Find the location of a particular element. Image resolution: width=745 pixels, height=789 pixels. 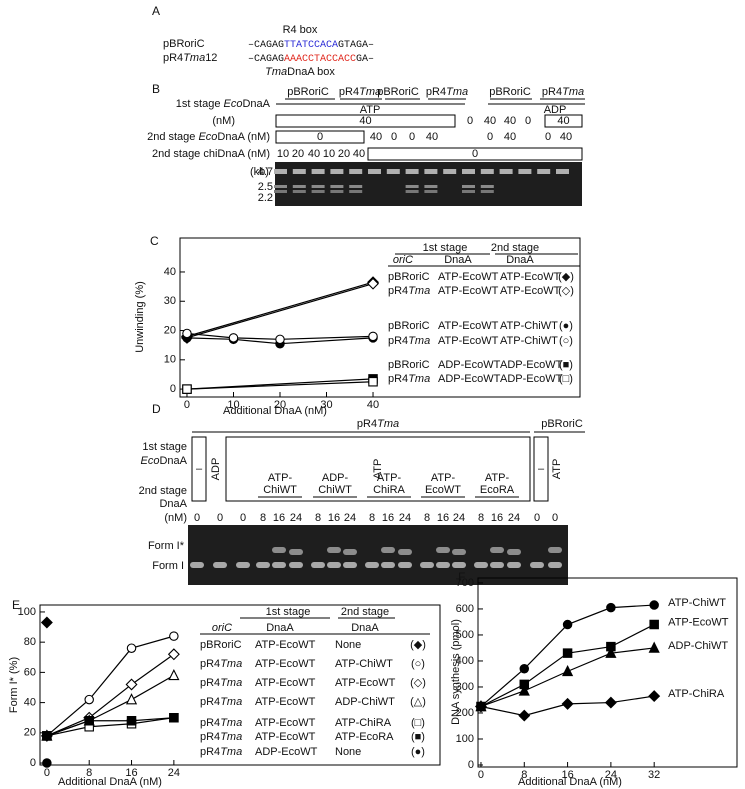

nucleotide: ADP is located at coordinates (555, 110).